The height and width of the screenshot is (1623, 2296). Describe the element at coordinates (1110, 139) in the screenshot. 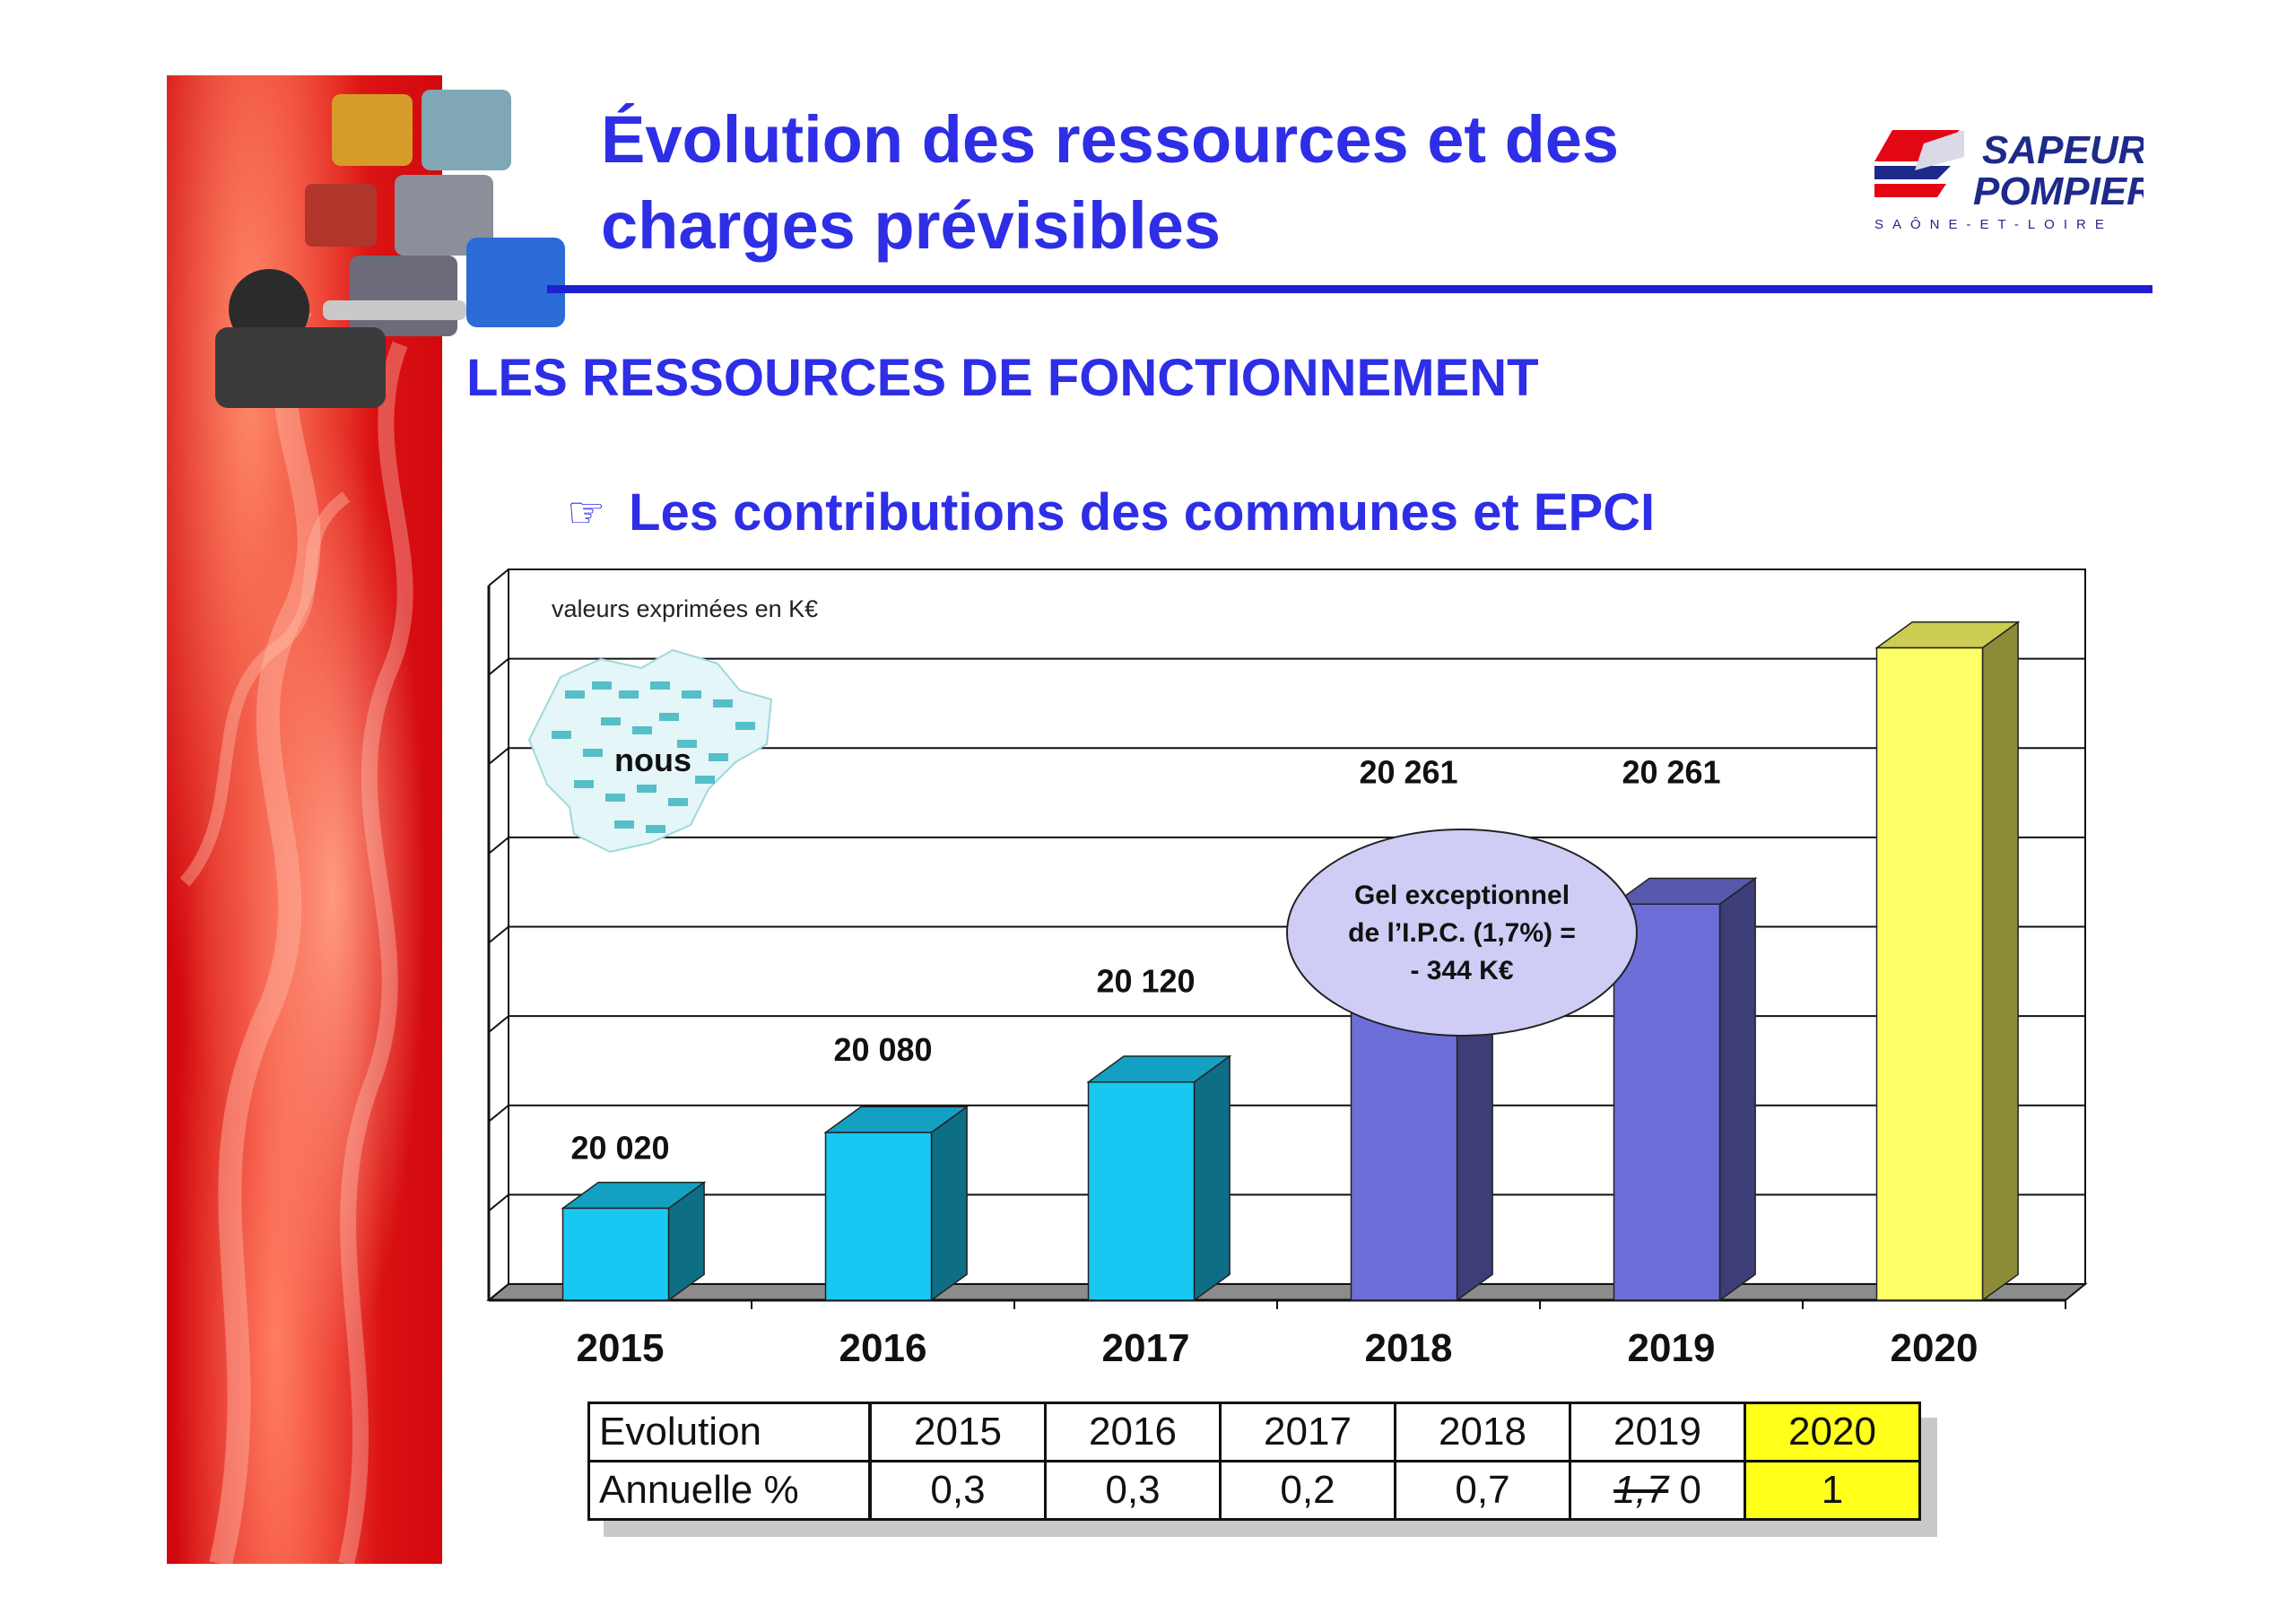

I see `title-line-1: Évolution des ressources et des` at that location.